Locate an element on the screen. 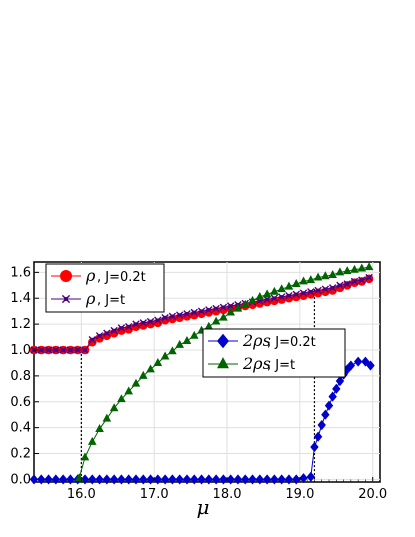 The image size is (415, 537). y-tick-label: 0.2 is located at coordinates (20, 454).